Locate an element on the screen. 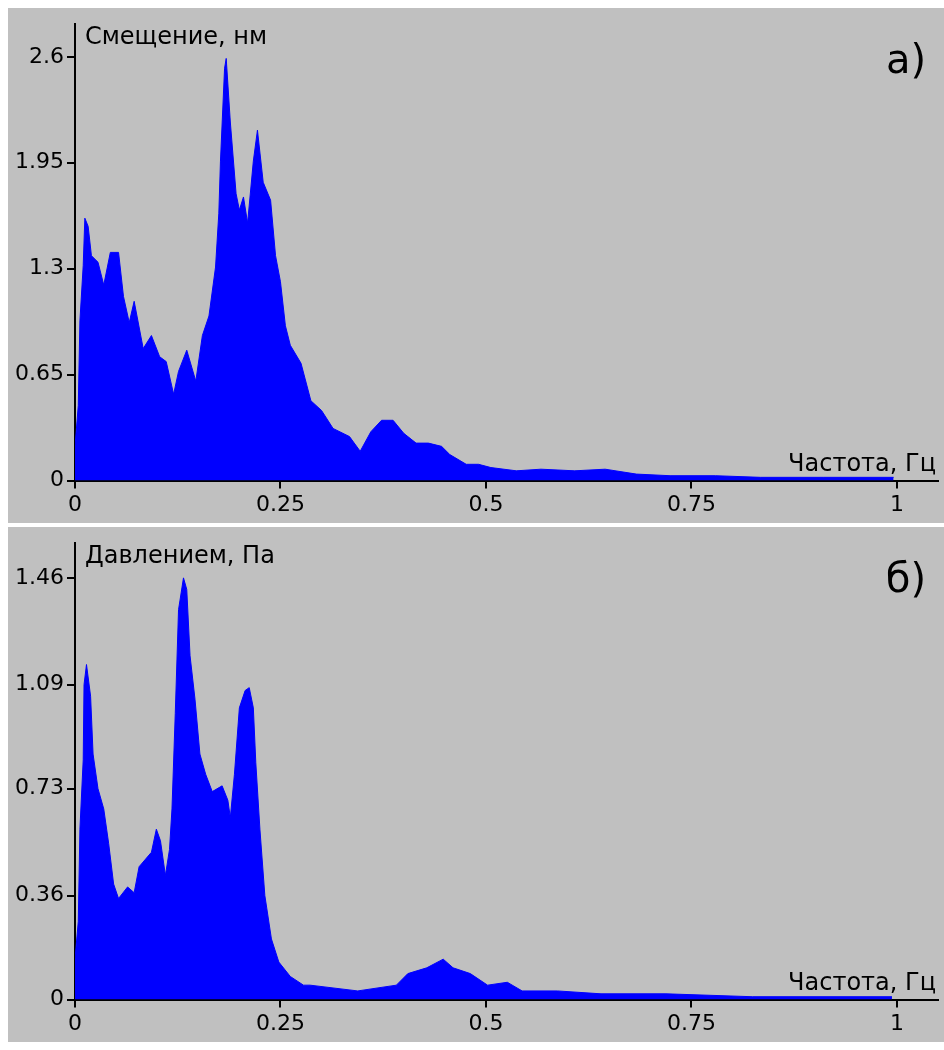 The height and width of the screenshot is (1050, 944). y-tick-label: 2.6 is located at coordinates (46, 55).